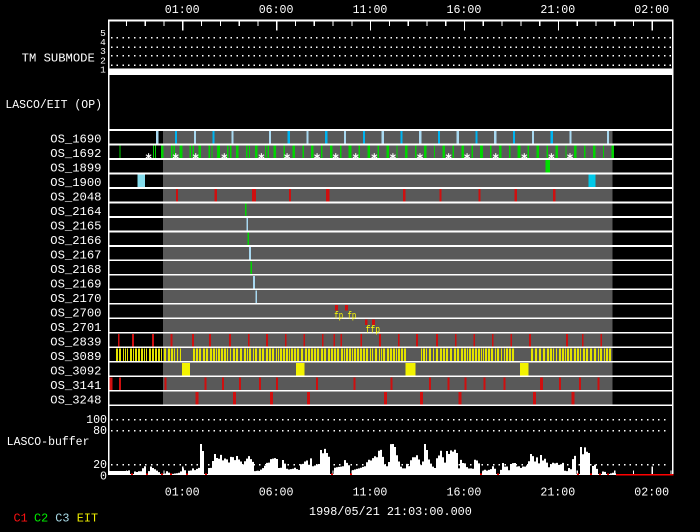 The height and width of the screenshot is (532, 700). I want to click on svg-text: 0, so click(103, 476).